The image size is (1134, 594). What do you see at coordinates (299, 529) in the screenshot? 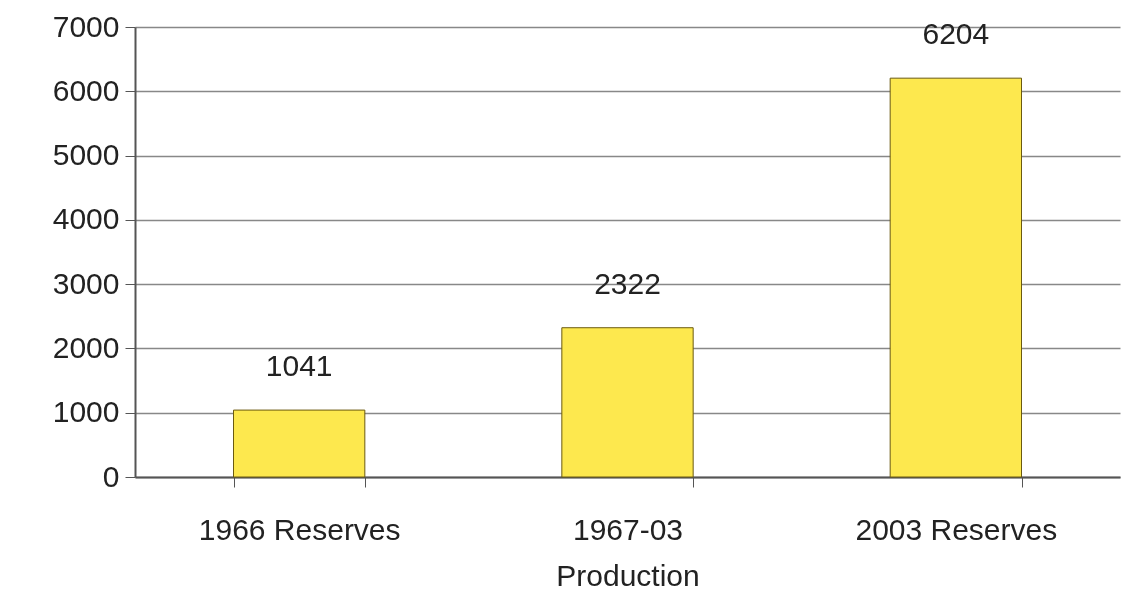
I see `x-tick-label: 1966 Reserves` at bounding box center [299, 529].